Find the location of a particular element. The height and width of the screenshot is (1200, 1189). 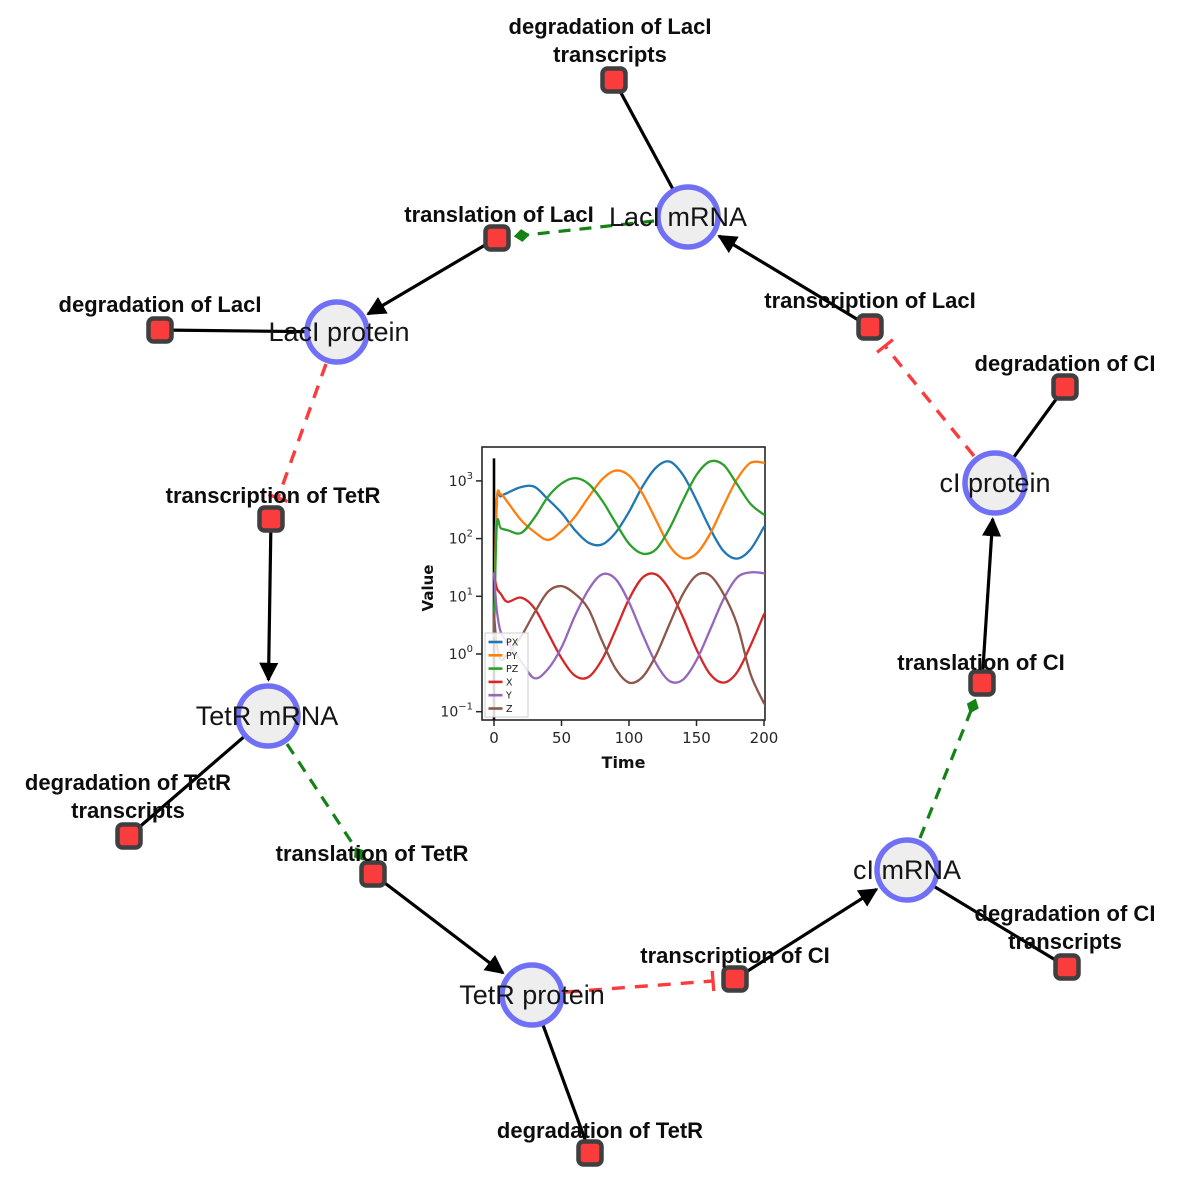

edge-inhibitor-laci-protein-to-transcription-tetr is located at coordinates (297, 433).